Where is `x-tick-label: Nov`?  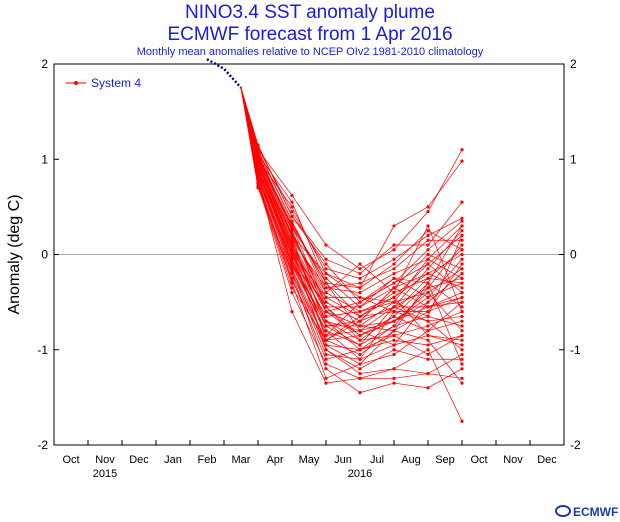 x-tick-label: Nov is located at coordinates (105, 460).